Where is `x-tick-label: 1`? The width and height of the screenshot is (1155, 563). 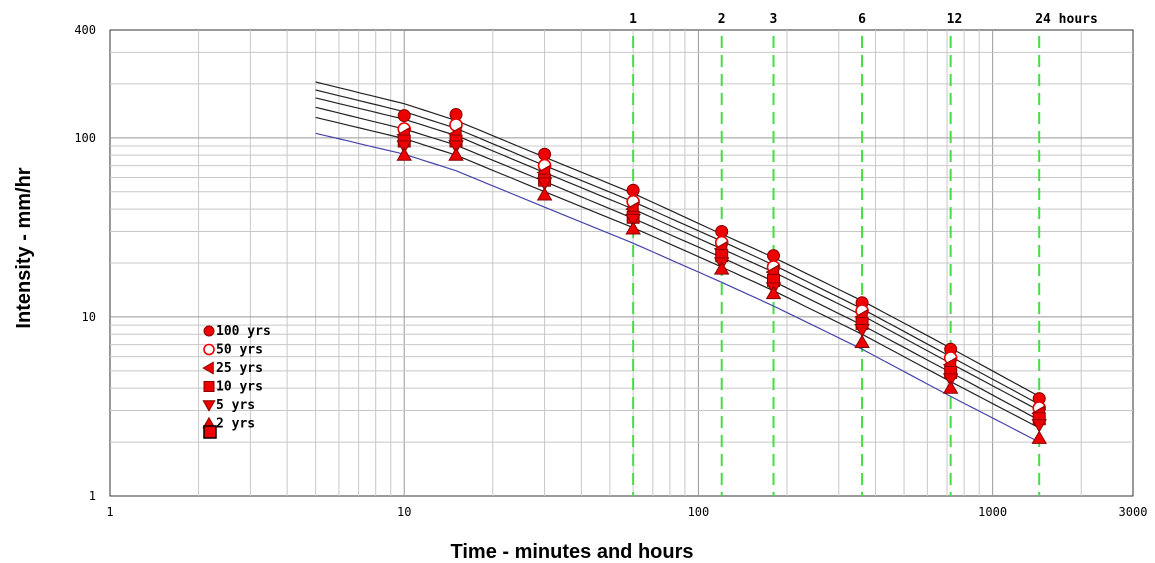 x-tick-label: 1 is located at coordinates (109, 512).